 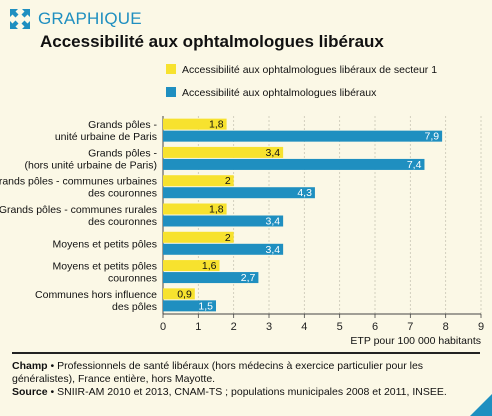 What do you see at coordinates (163, 327) in the screenshot?
I see `x-tick-label: 0` at bounding box center [163, 327].